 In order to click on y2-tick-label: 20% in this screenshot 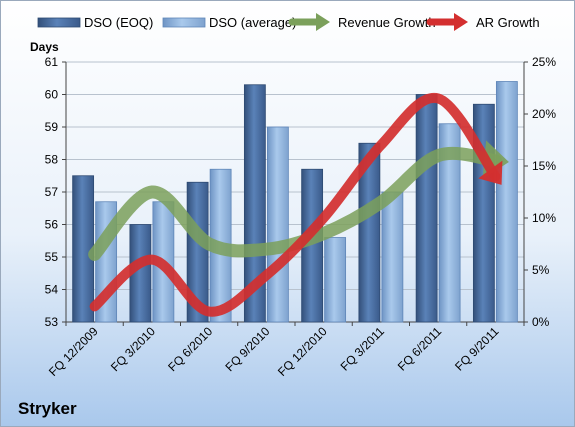, I will do `click(544, 114)`.